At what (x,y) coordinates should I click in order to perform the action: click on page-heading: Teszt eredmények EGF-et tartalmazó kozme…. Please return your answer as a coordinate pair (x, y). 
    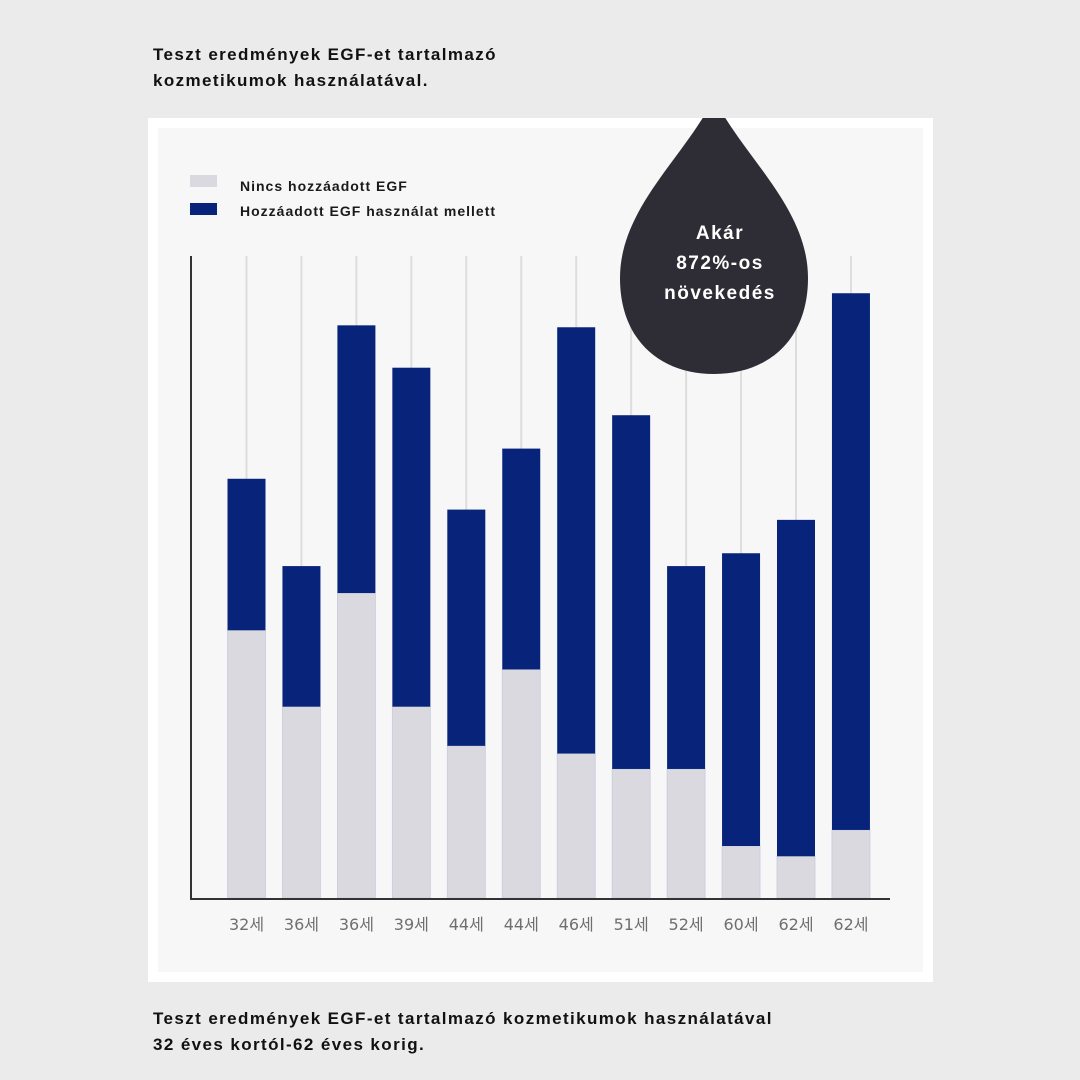
    Looking at the image, I should click on (325, 68).